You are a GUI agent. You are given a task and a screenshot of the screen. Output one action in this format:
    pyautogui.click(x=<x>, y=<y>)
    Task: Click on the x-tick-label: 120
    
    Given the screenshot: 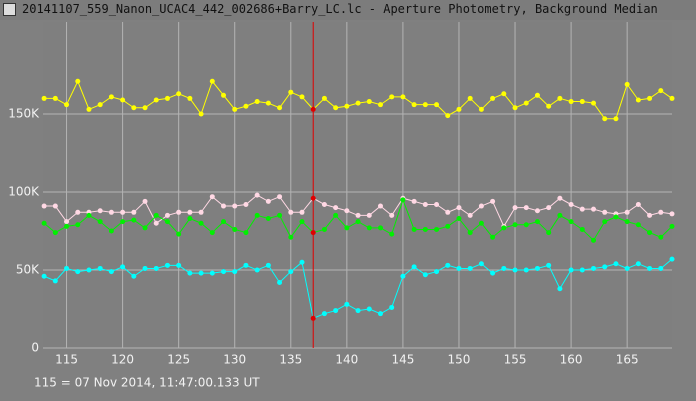 What is the action you would take?
    pyautogui.click(x=122, y=360)
    